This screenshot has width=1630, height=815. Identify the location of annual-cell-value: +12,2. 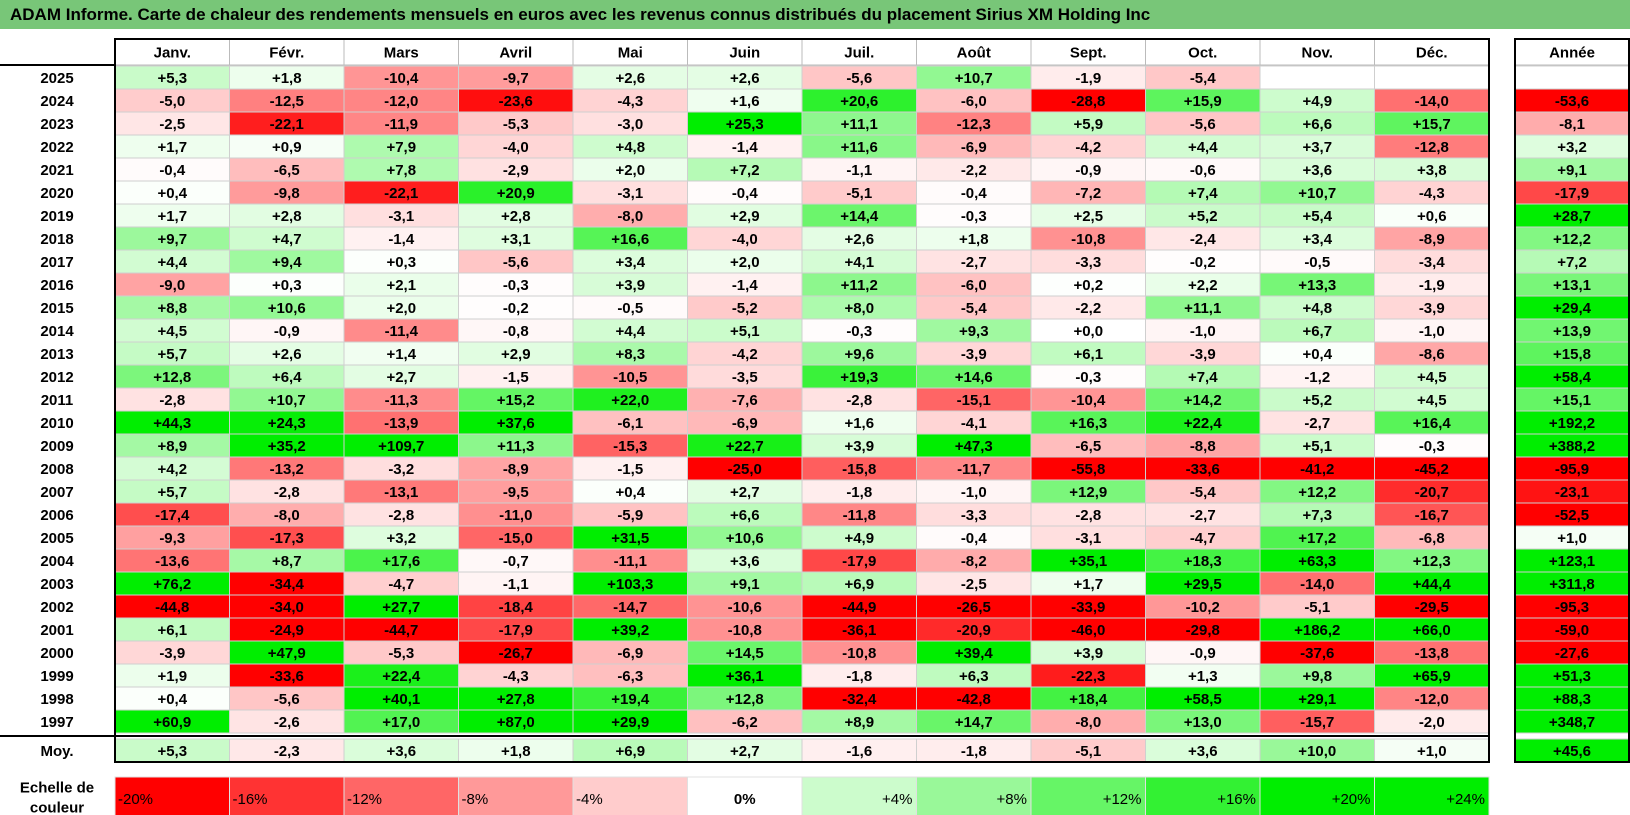
(1572, 239).